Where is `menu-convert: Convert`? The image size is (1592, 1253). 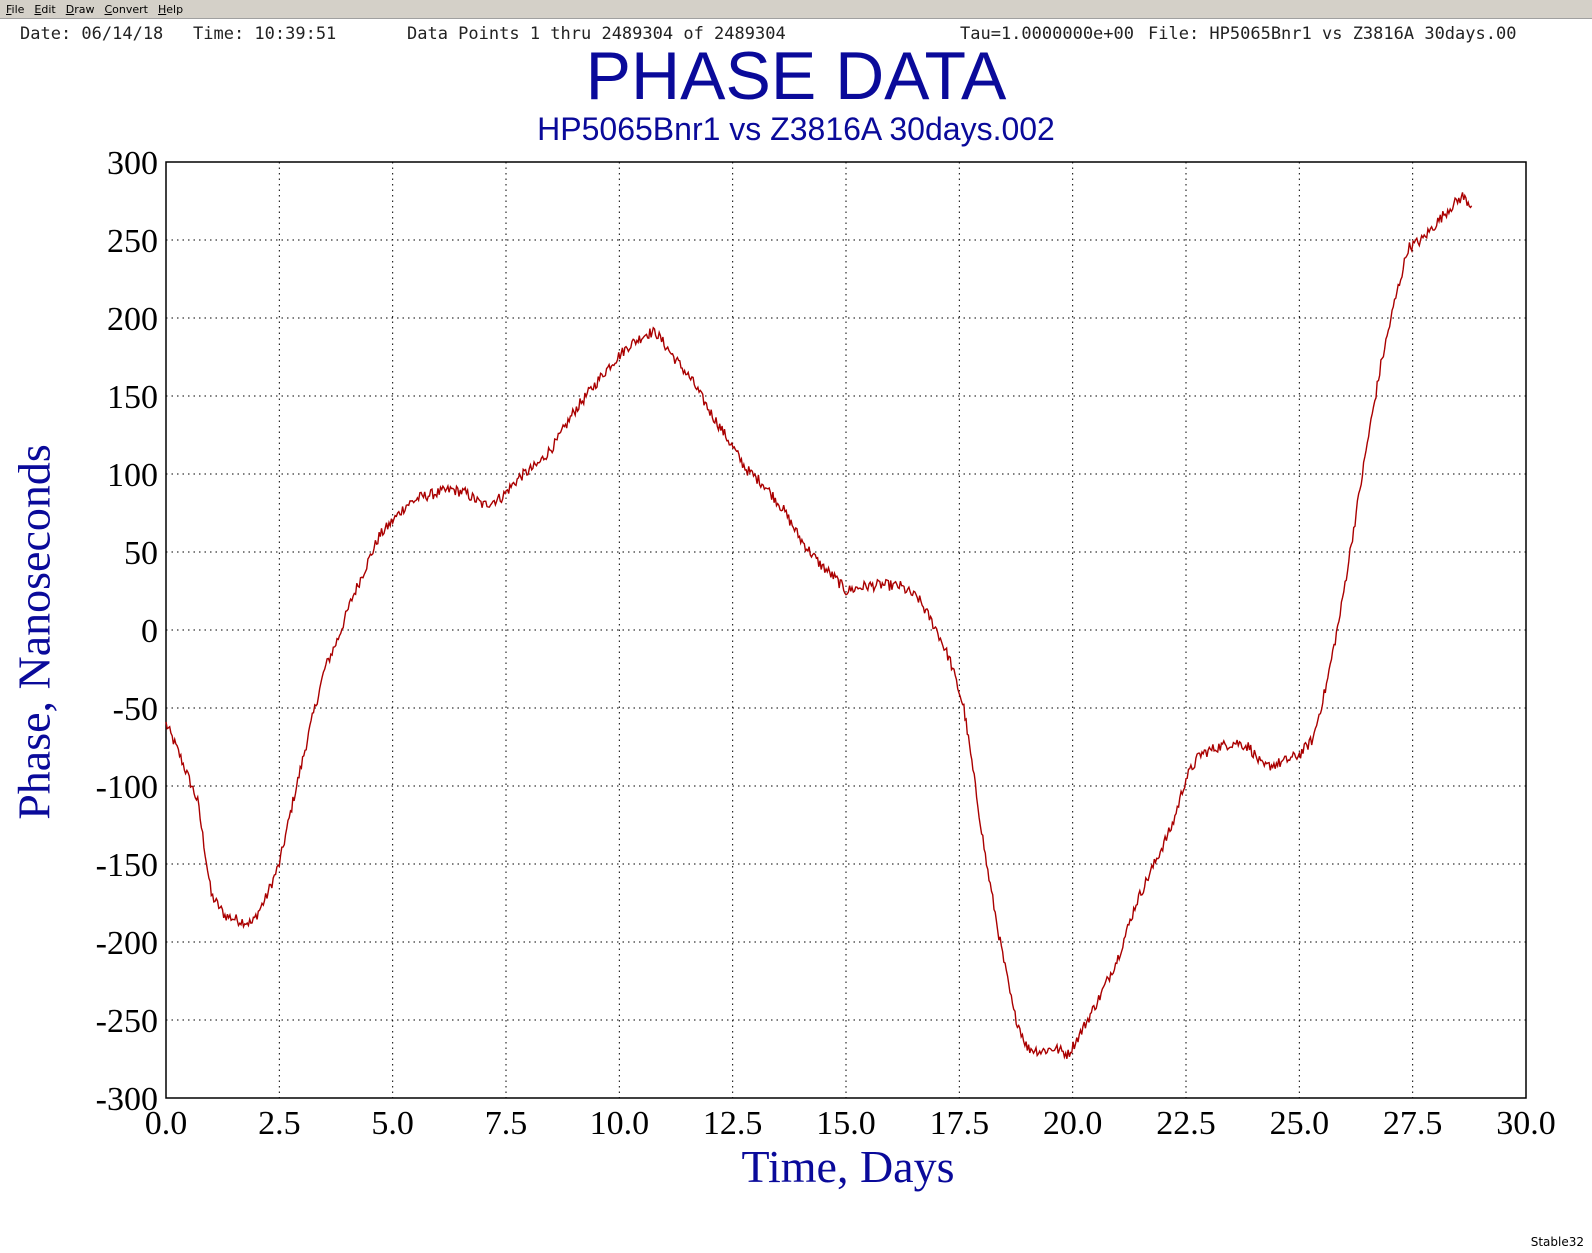
menu-convert: Convert is located at coordinates (126, 9).